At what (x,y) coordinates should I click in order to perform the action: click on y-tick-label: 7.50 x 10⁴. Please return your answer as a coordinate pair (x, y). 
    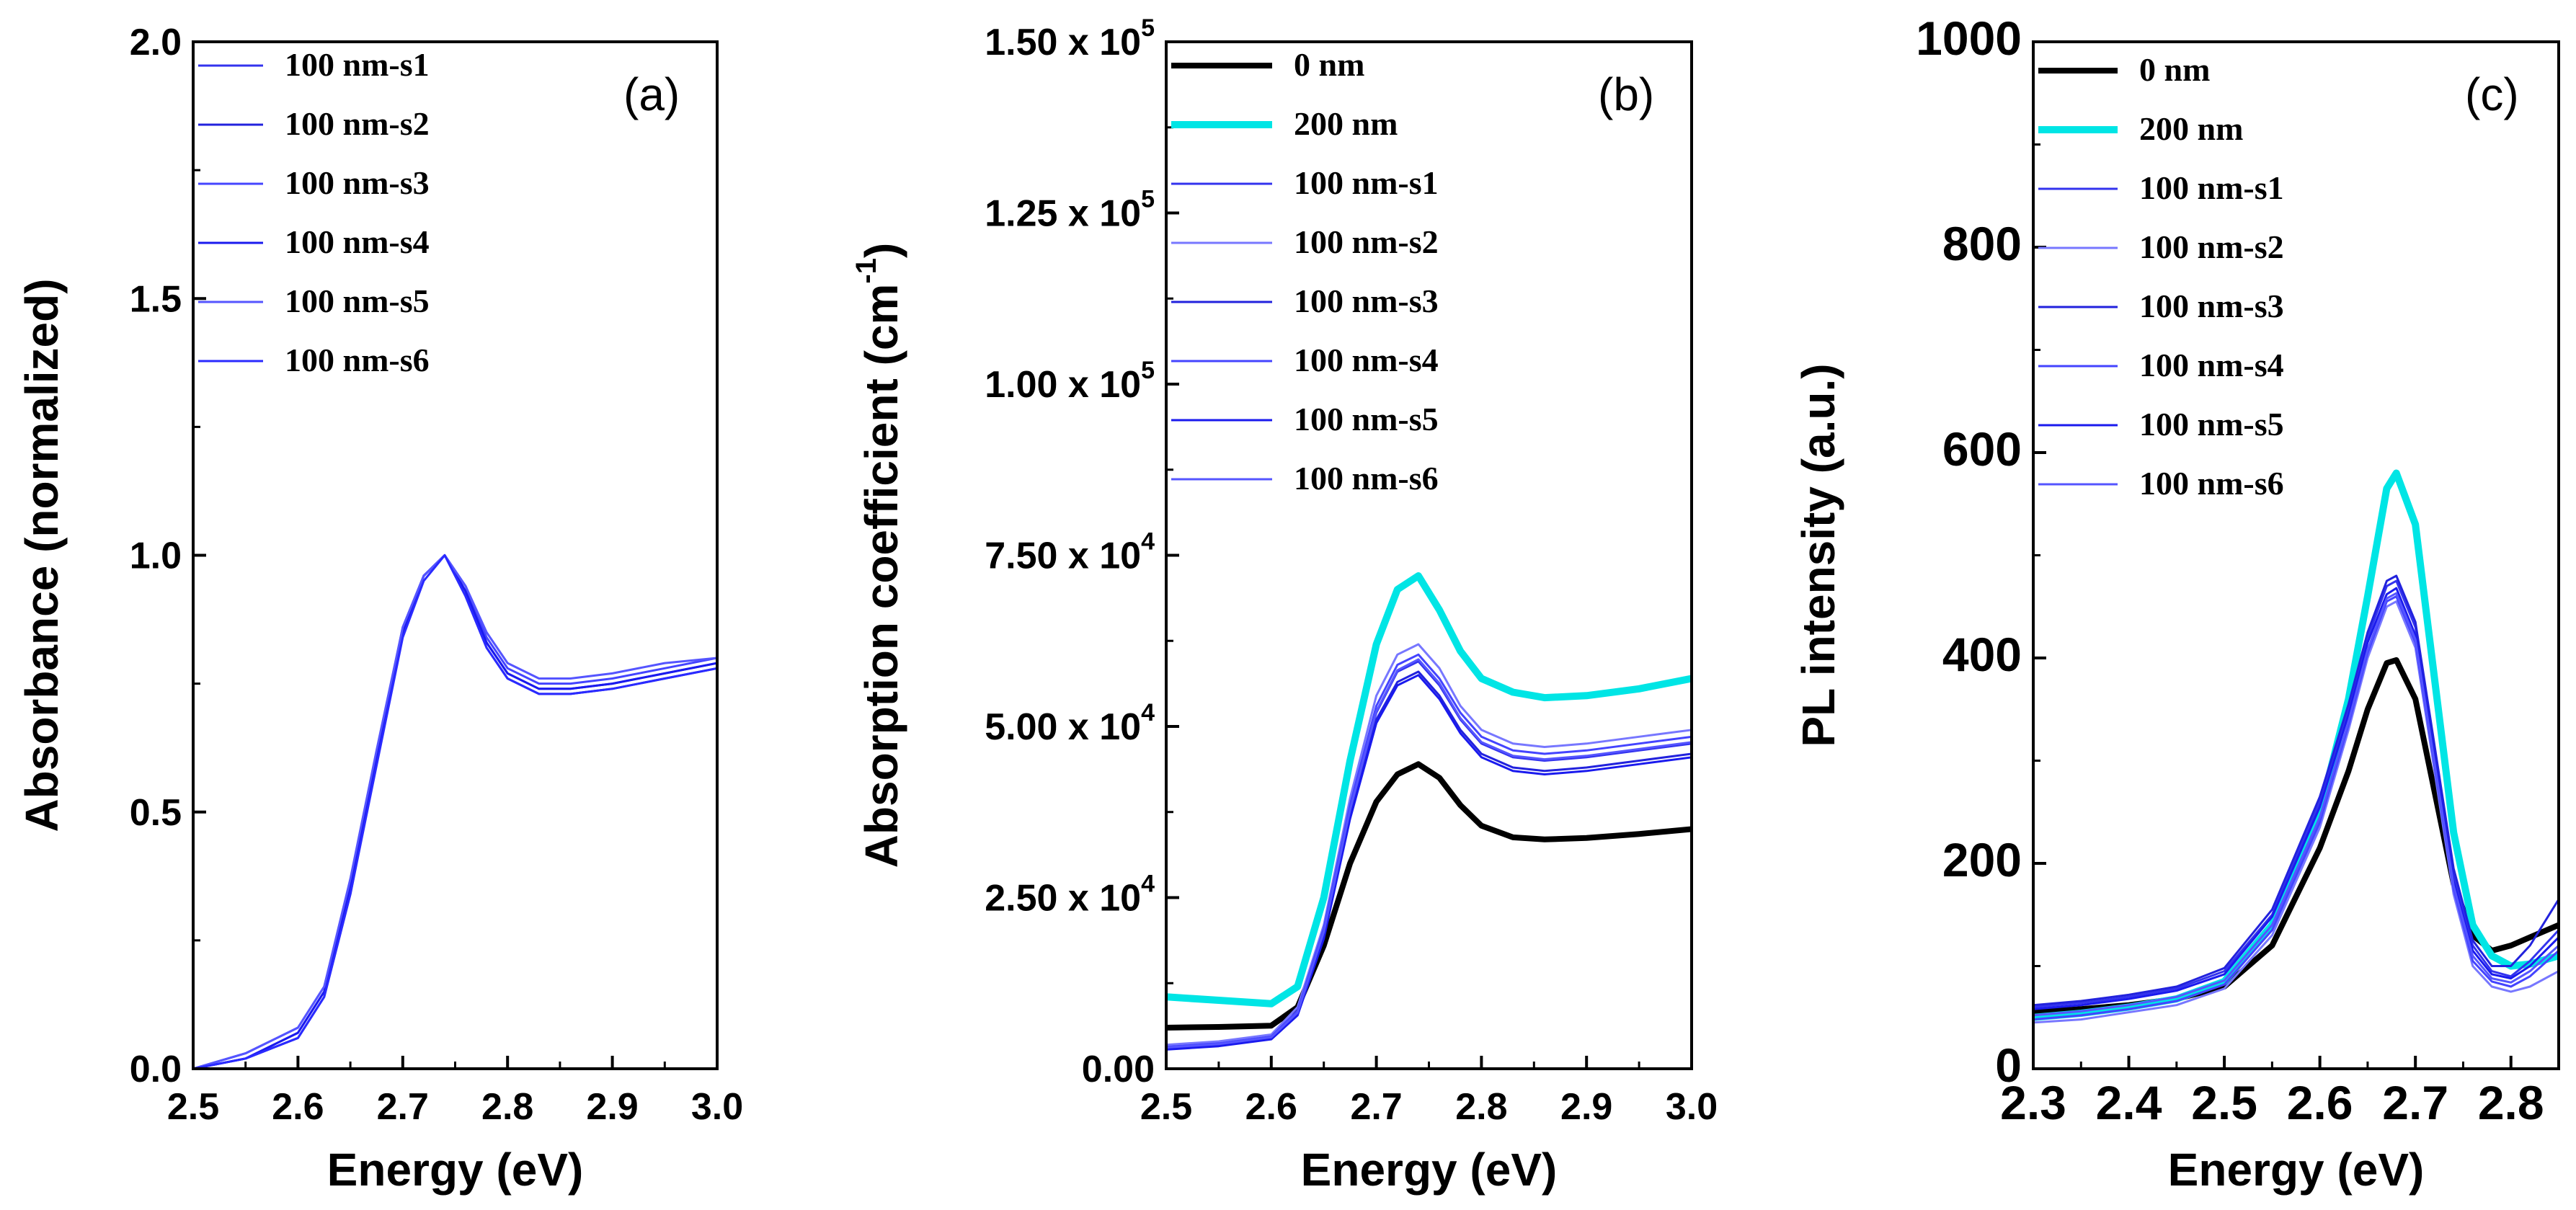
    Looking at the image, I should click on (1070, 552).